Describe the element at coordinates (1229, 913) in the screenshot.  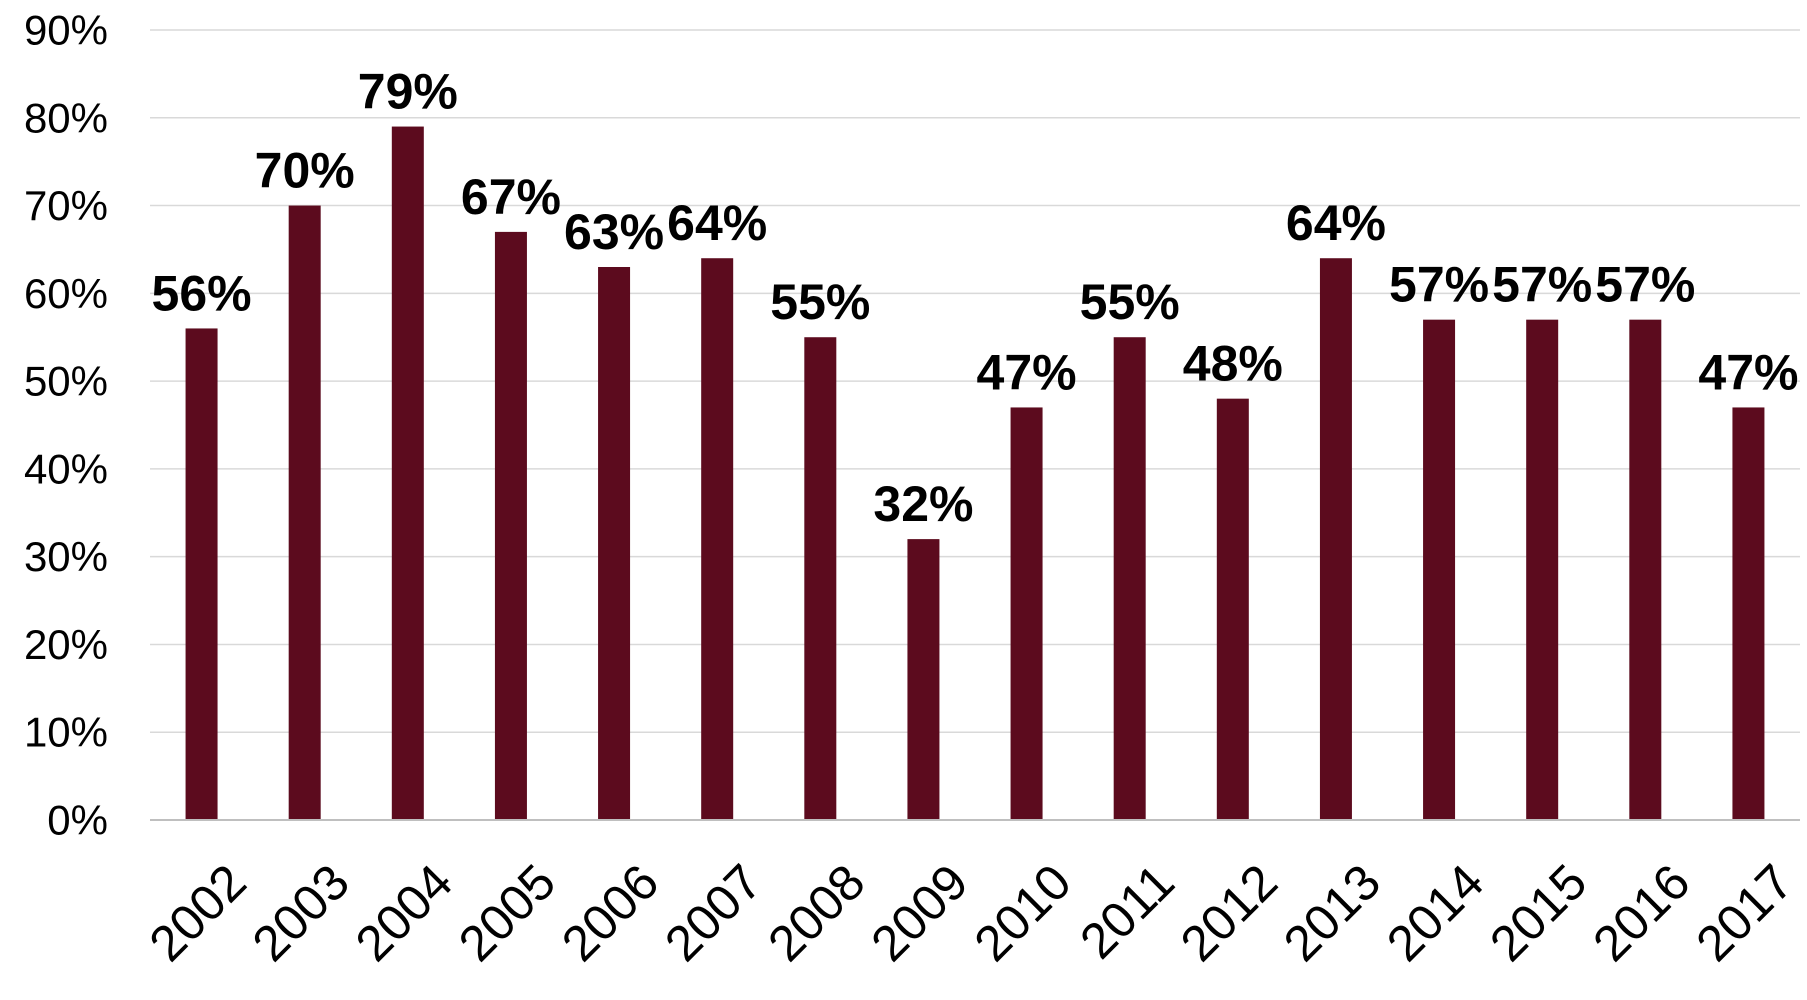
I see `x-tick-label: 2012` at that location.